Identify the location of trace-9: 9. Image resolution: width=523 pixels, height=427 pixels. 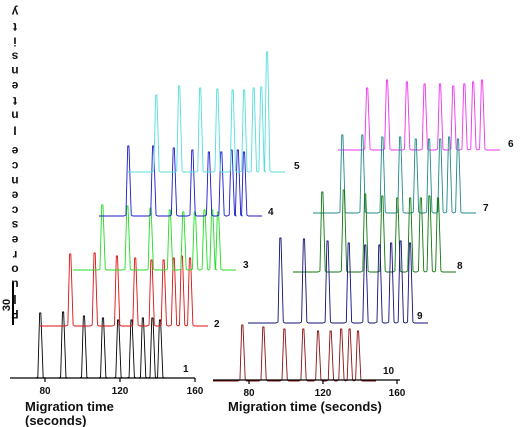
(338, 280).